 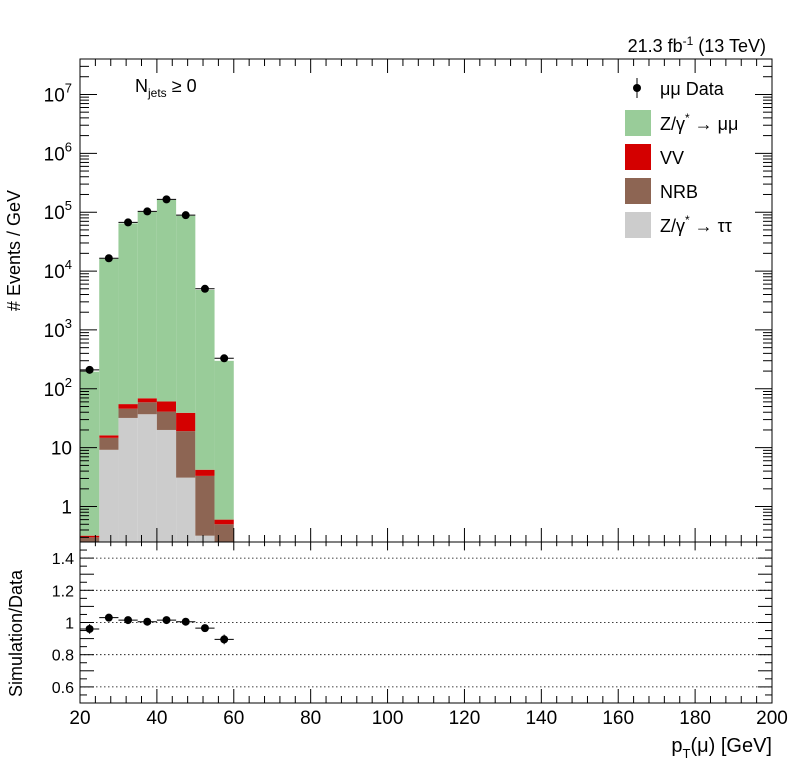 What do you see at coordinates (233, 718) in the screenshot?
I see `x-tick-label: 60` at bounding box center [233, 718].